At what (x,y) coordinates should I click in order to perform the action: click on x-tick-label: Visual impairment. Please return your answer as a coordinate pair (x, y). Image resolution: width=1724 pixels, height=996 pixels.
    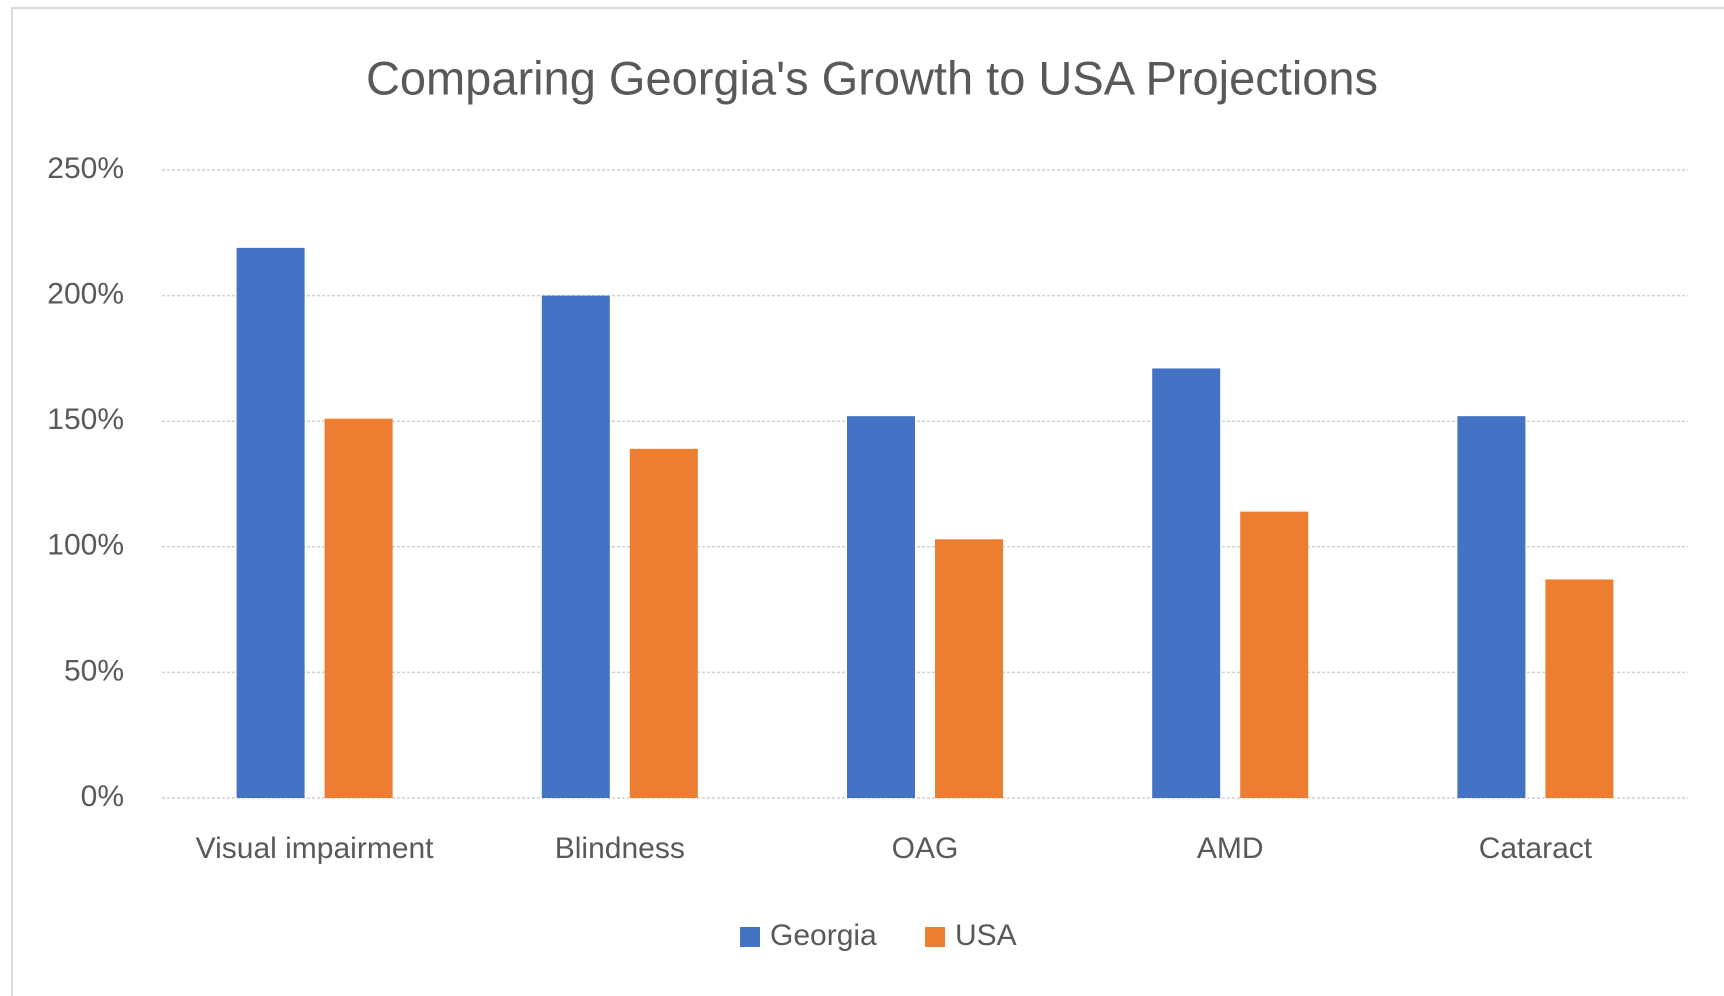
    Looking at the image, I should click on (315, 848).